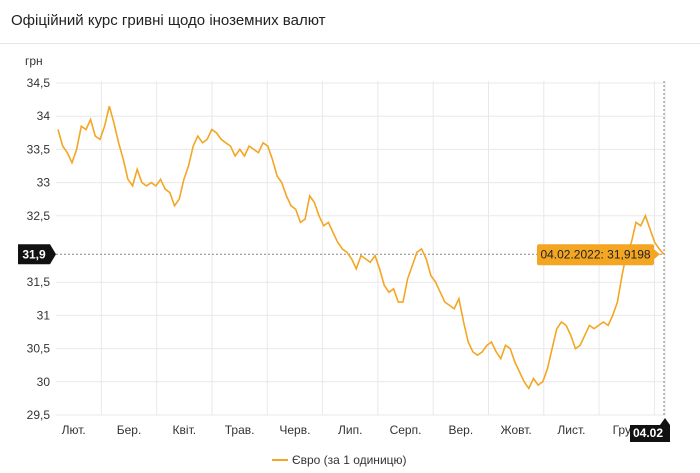 This screenshot has width=700, height=473. Describe the element at coordinates (240, 430) in the screenshot. I see `x-tick-label: Трав.` at that location.